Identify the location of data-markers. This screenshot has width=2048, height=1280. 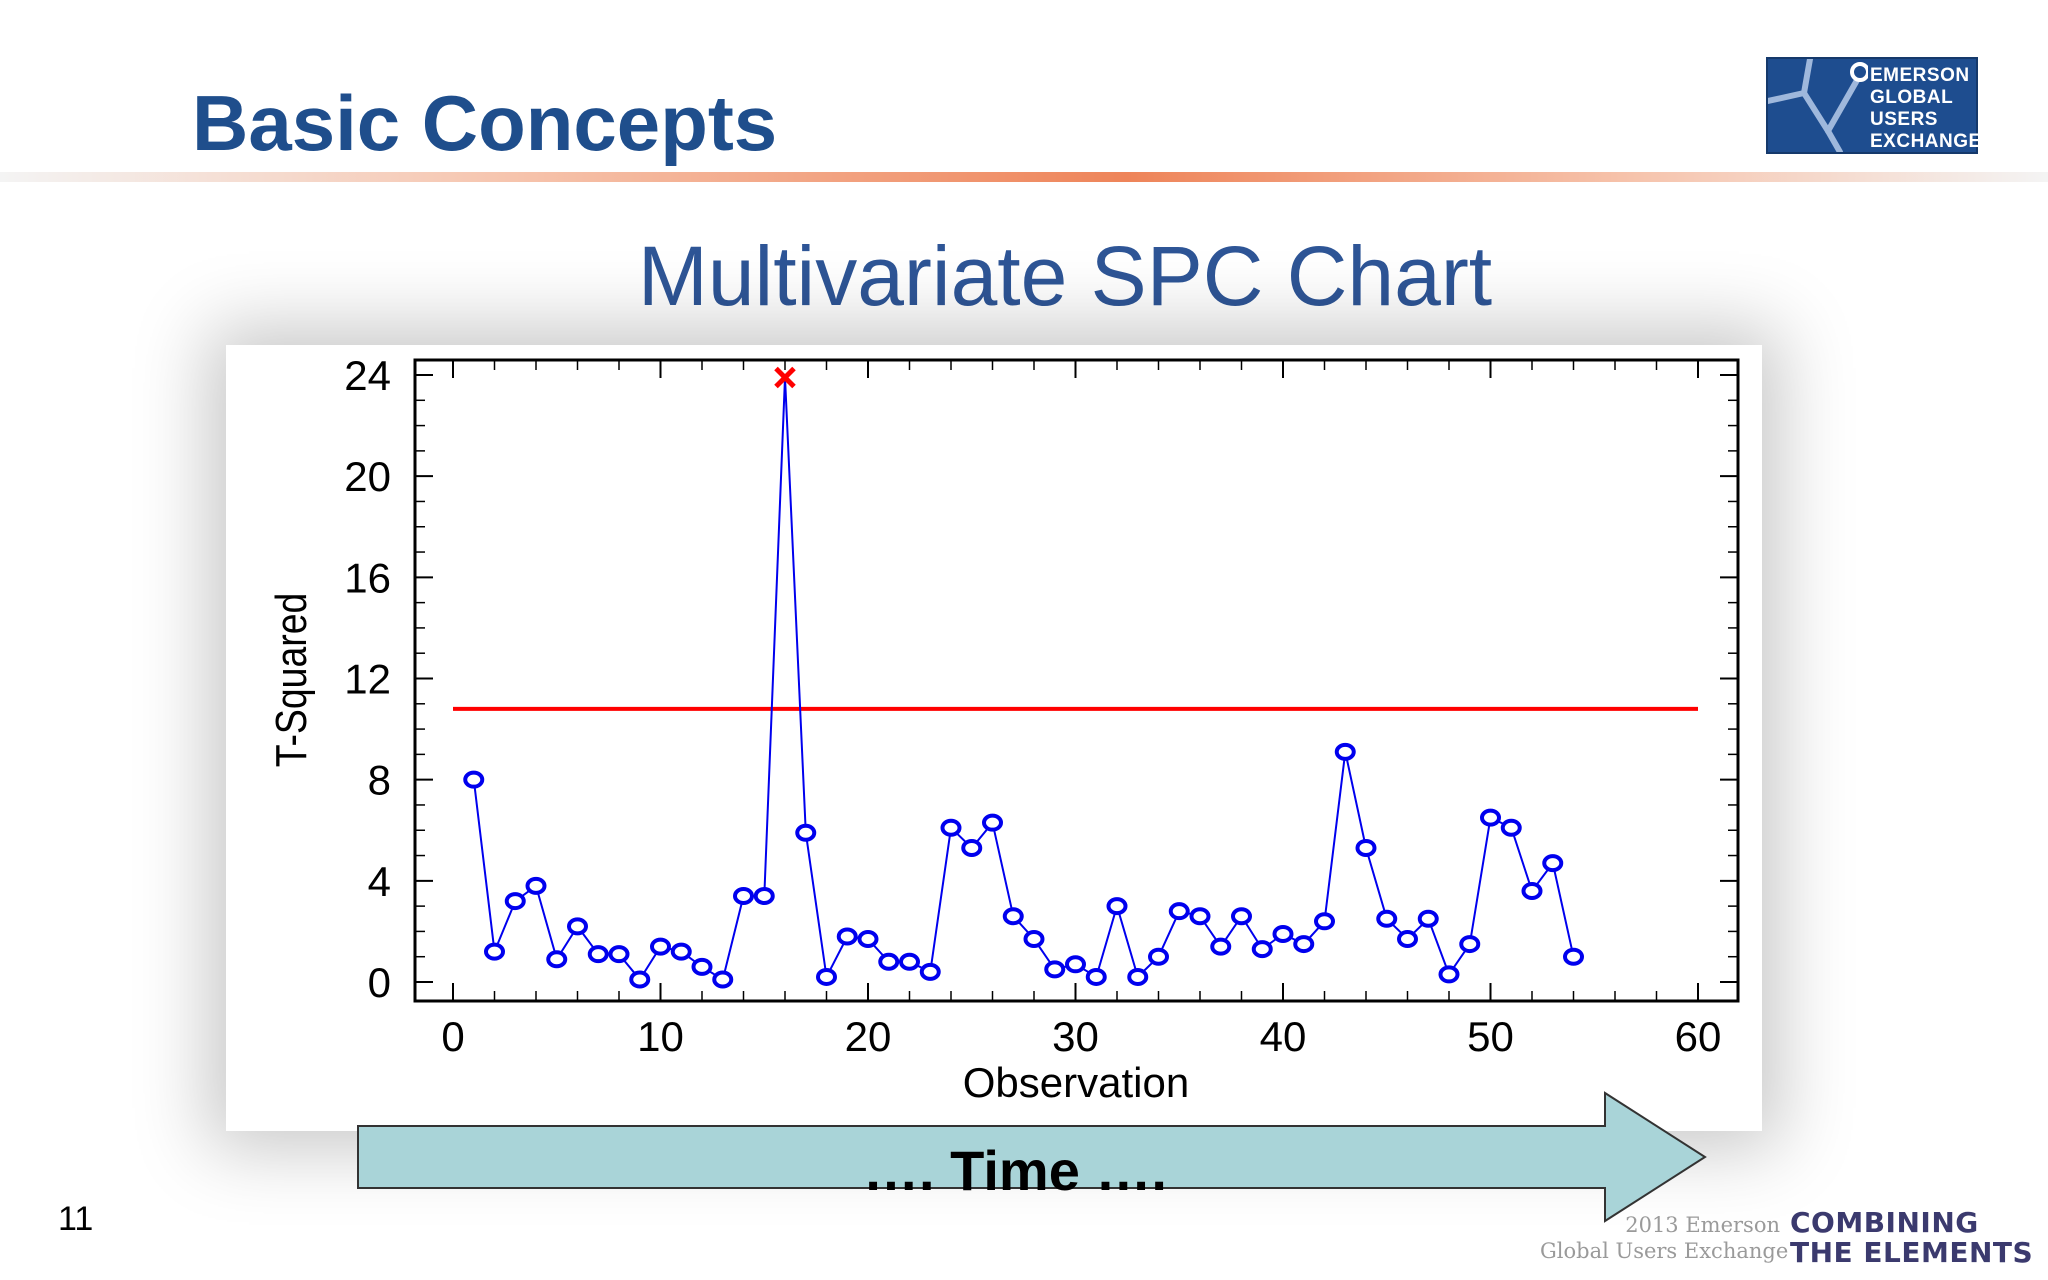
(1023, 865).